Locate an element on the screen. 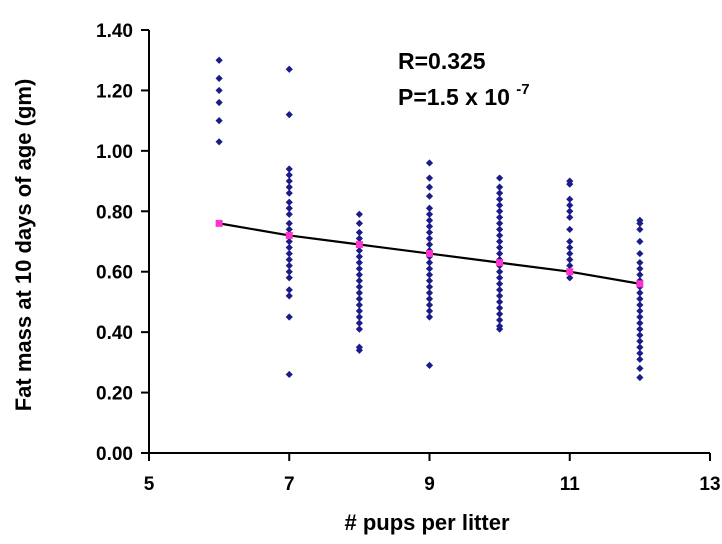 The width and height of the screenshot is (722, 544). y-tick-label: 1.40 is located at coordinates (114, 31).